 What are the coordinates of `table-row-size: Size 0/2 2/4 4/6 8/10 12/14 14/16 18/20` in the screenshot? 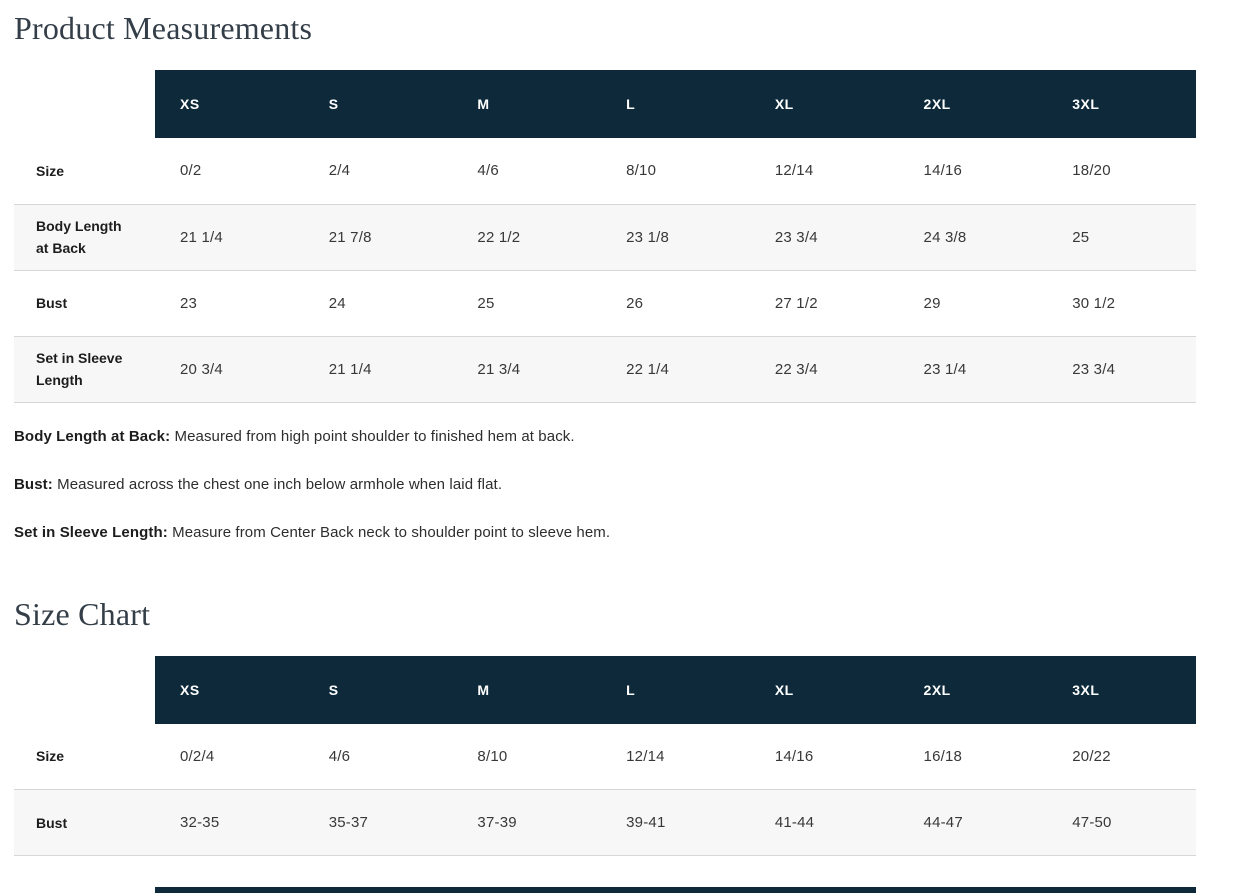 It's located at (605, 171).